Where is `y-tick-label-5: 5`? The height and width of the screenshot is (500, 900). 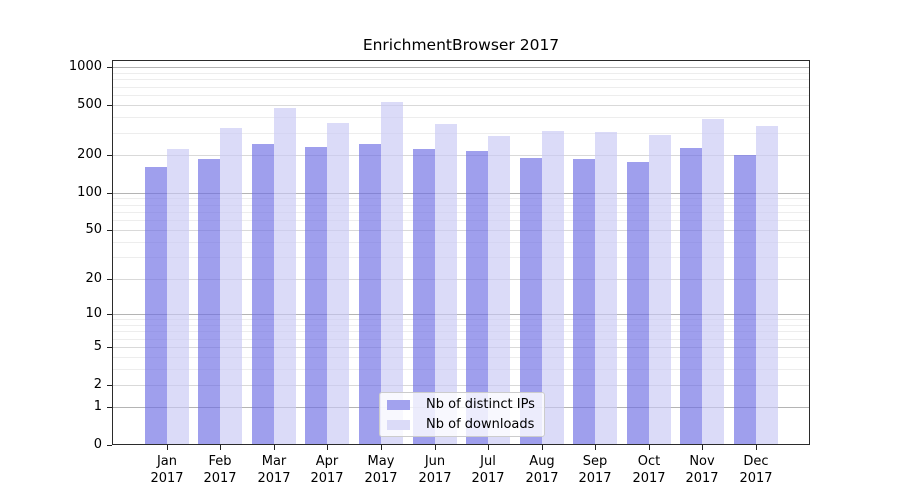 y-tick-label-5: 5 is located at coordinates (97, 346).